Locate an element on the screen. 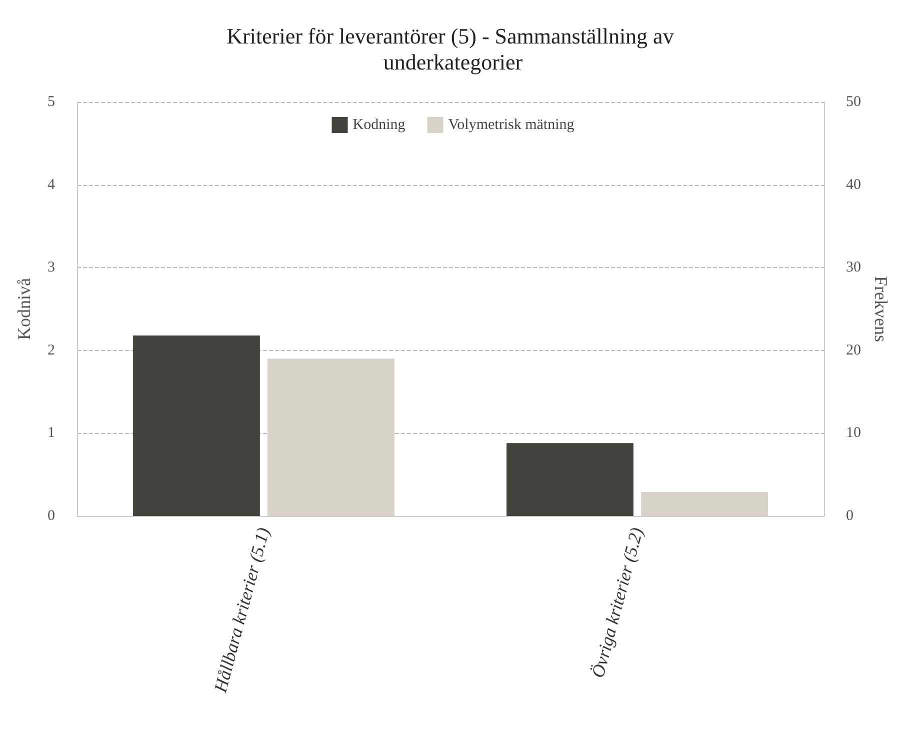 The height and width of the screenshot is (742, 906). y2-tick-label: 30 is located at coordinates (853, 268).